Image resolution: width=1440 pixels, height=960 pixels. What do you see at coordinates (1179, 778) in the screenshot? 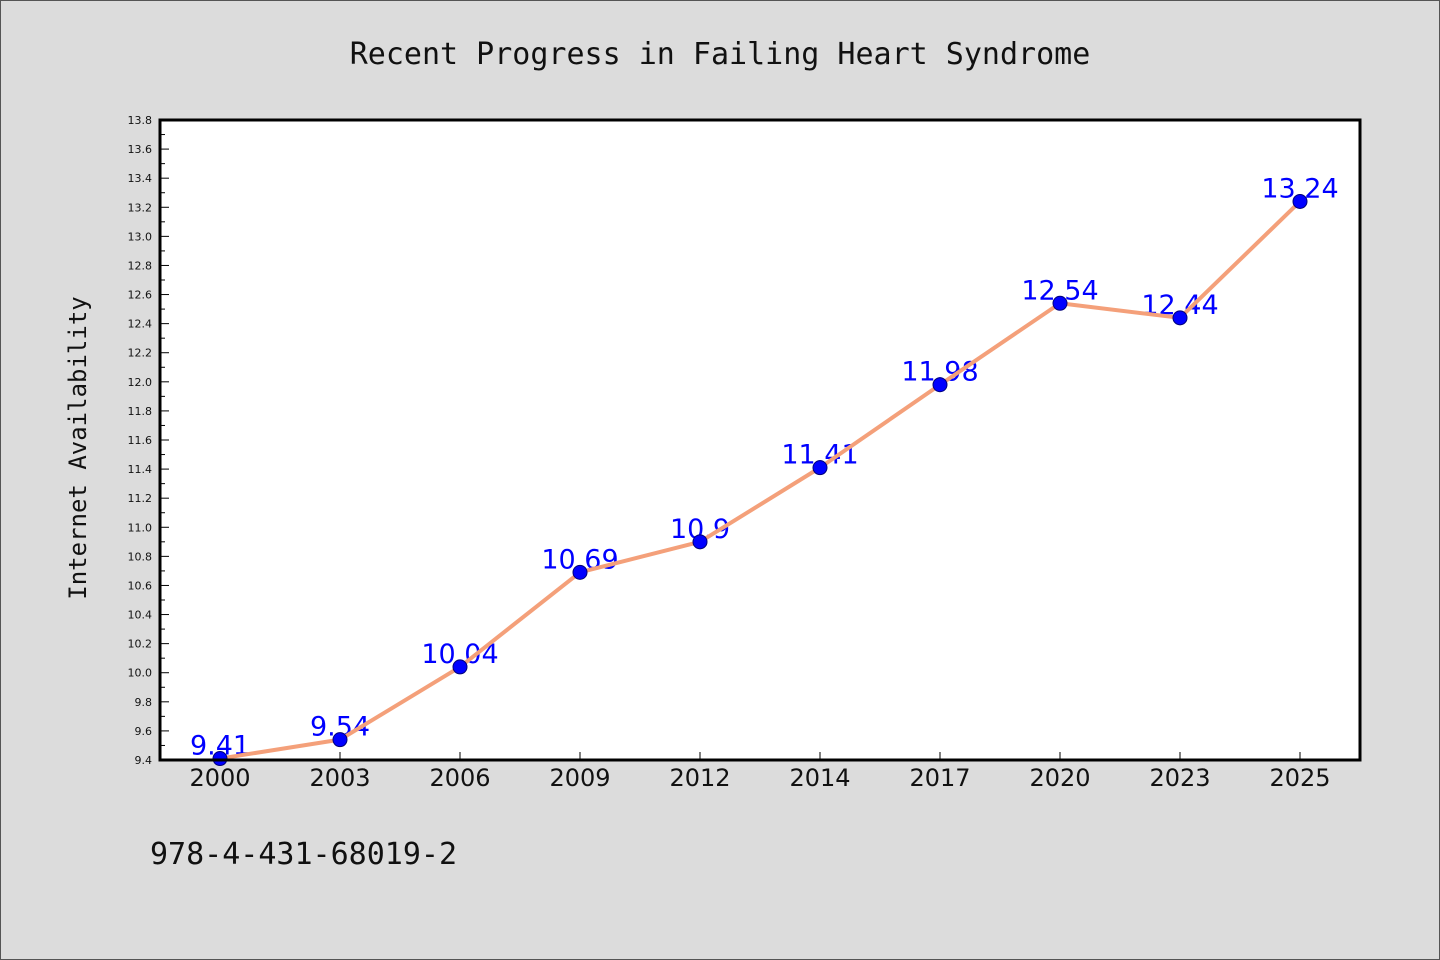
I see `x-tick-label: 2023` at bounding box center [1179, 778].